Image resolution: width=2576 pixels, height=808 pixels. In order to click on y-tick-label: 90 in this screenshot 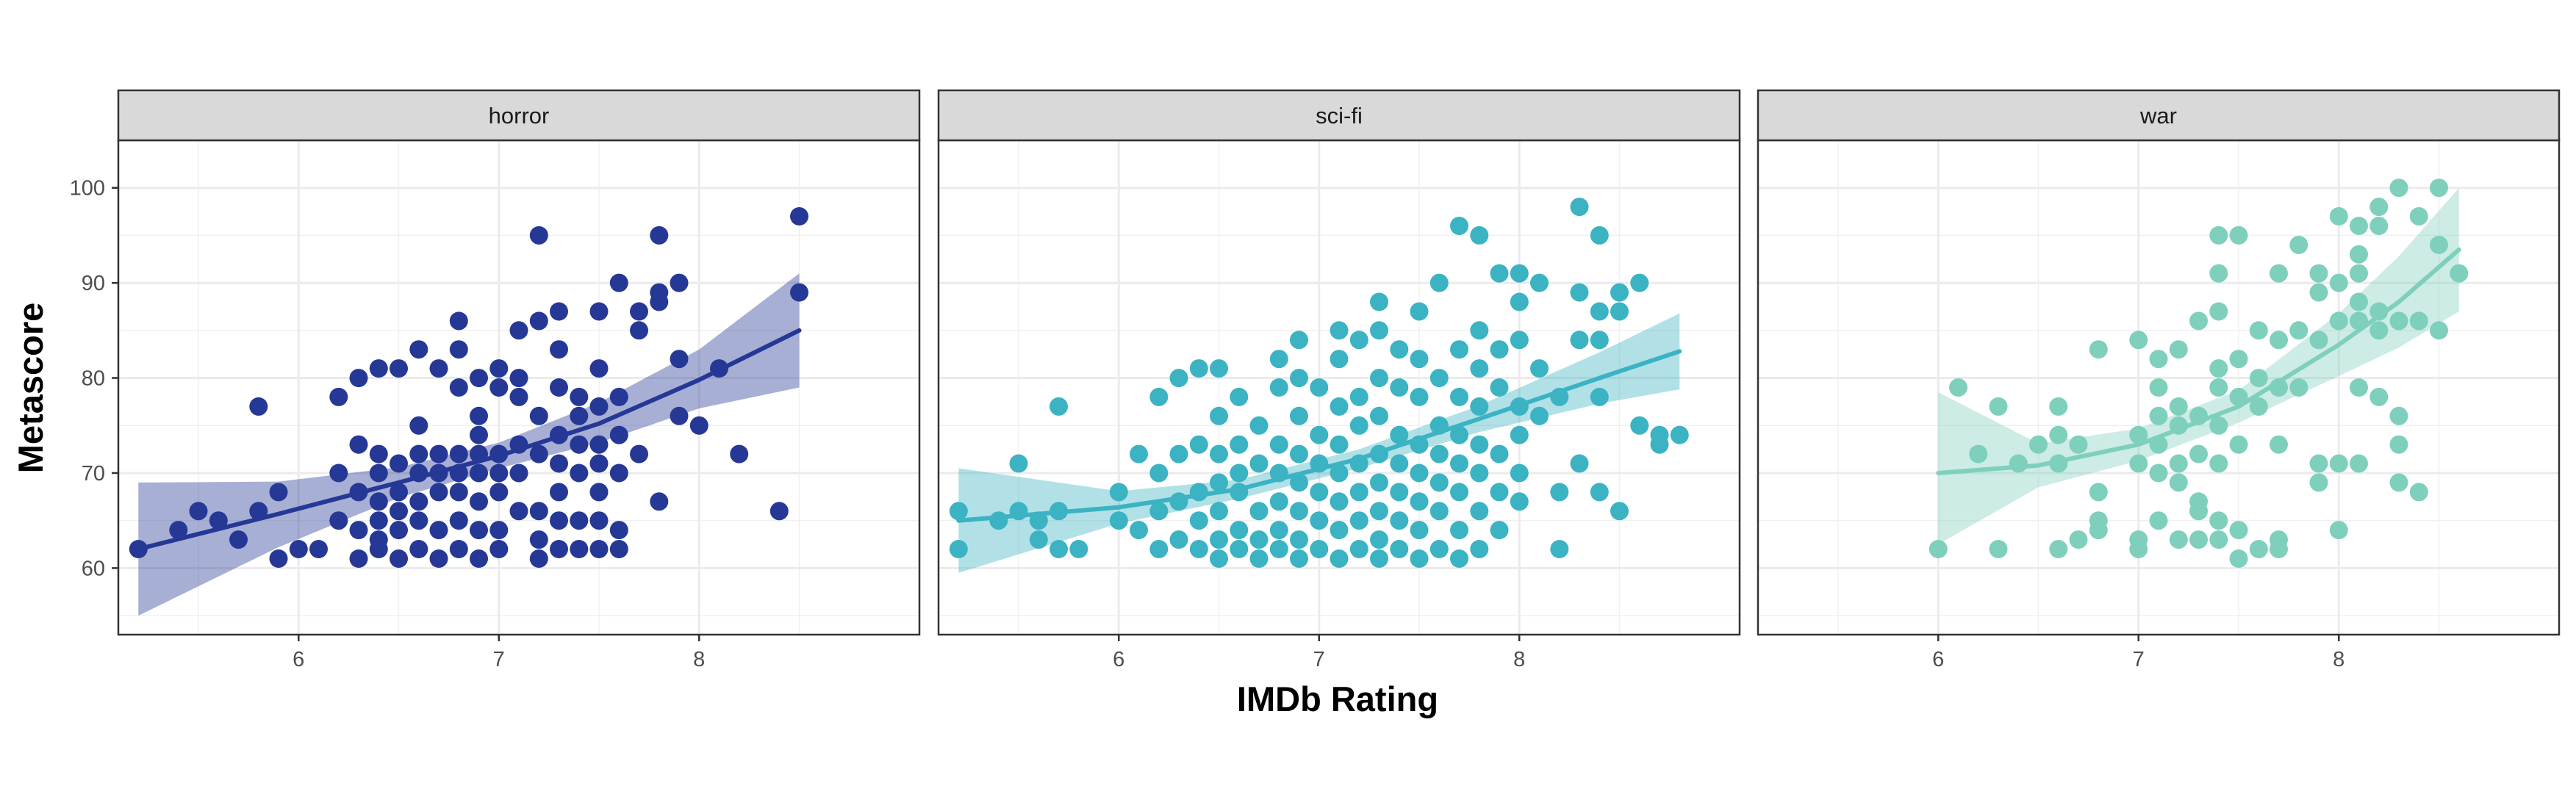, I will do `click(93, 283)`.